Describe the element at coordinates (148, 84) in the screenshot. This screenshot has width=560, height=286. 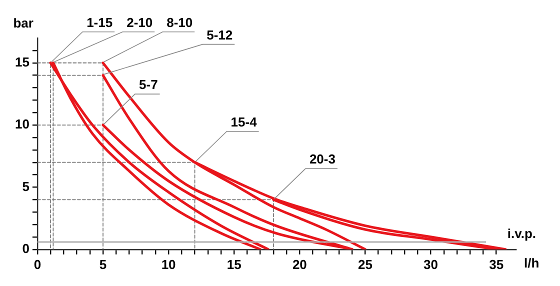
I see `annotation: 5-7` at that location.